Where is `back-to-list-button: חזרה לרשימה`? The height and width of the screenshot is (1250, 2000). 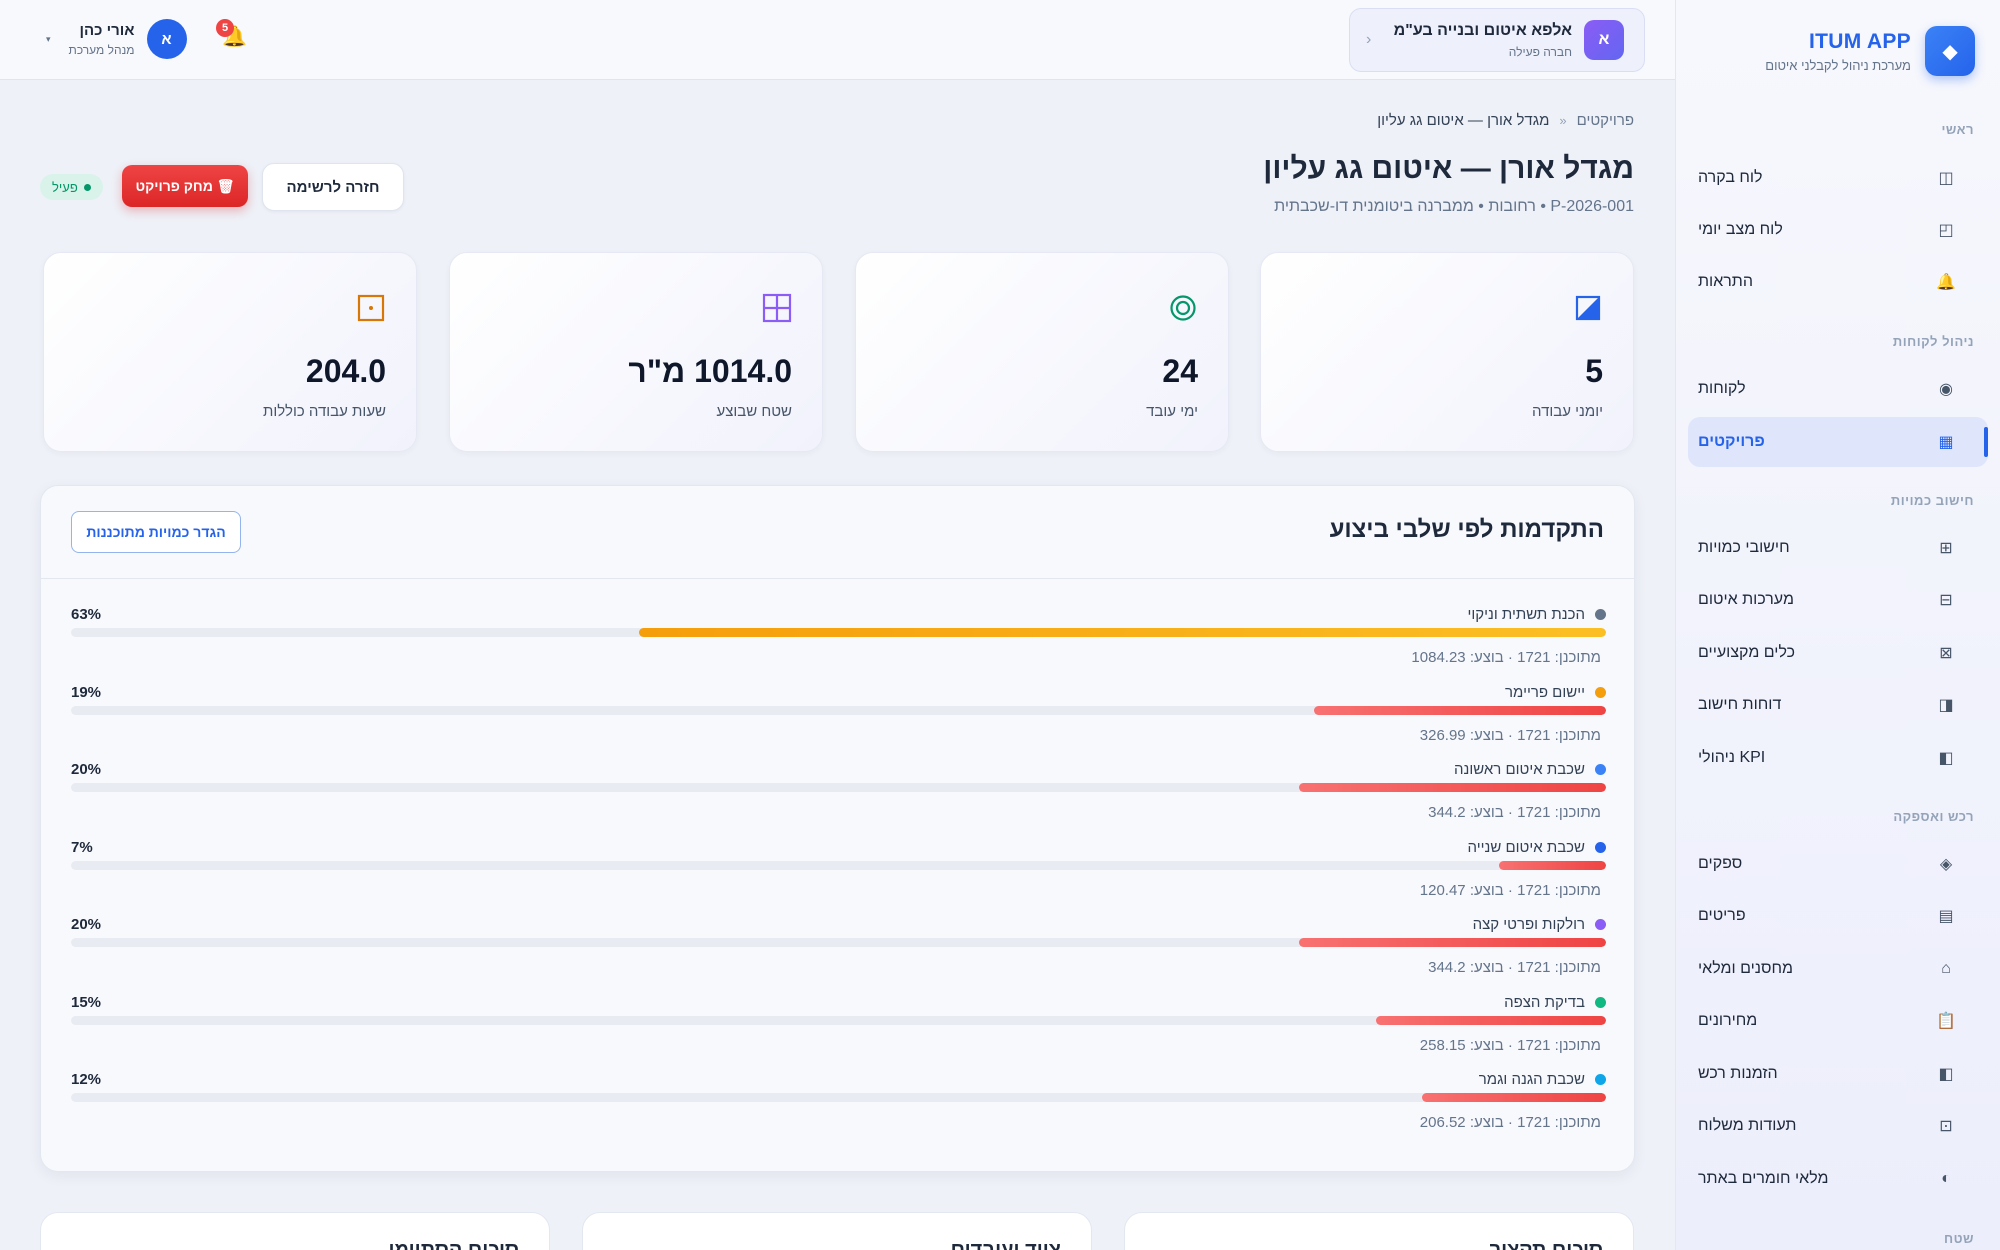 back-to-list-button: חזרה לרשימה is located at coordinates (333, 187).